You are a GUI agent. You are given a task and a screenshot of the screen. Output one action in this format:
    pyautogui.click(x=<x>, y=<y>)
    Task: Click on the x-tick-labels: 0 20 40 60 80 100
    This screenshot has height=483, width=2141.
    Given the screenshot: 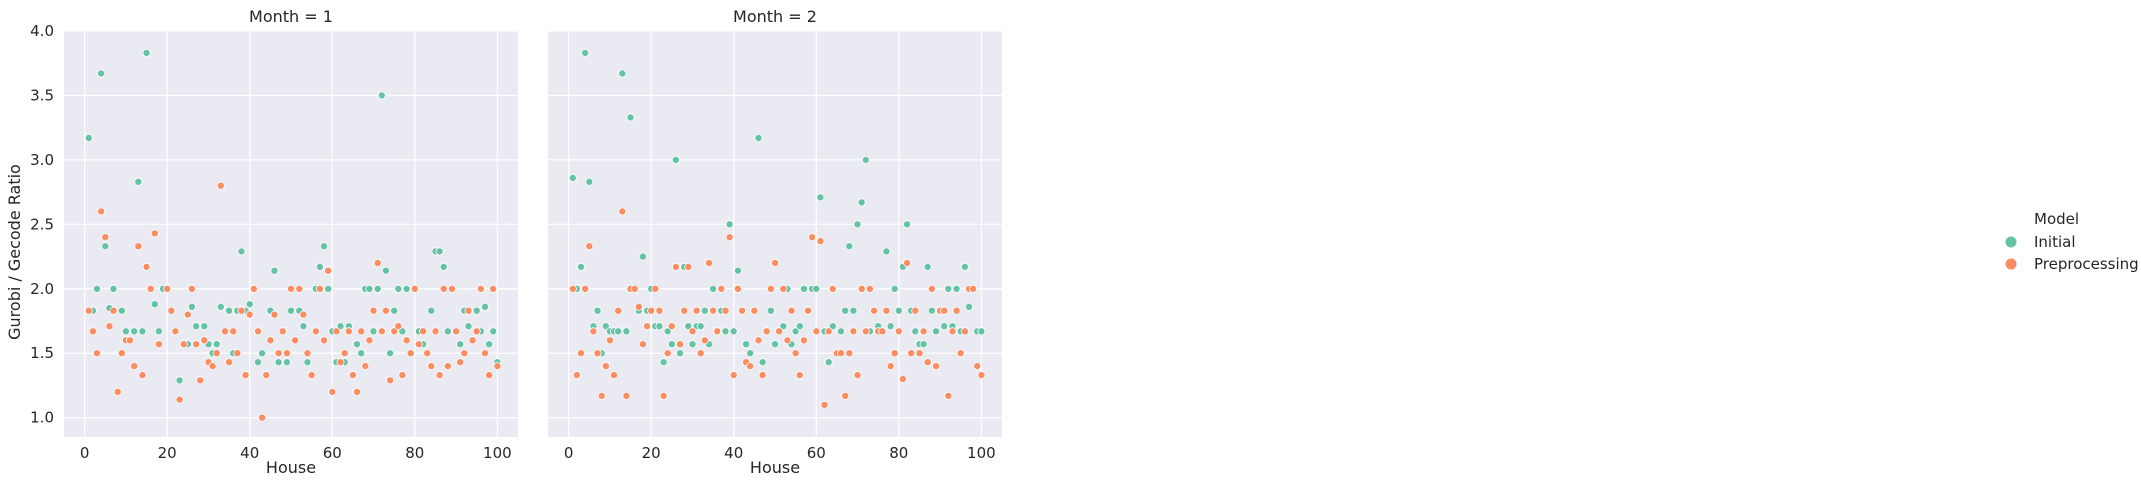 What is the action you would take?
    pyautogui.click(x=296, y=453)
    